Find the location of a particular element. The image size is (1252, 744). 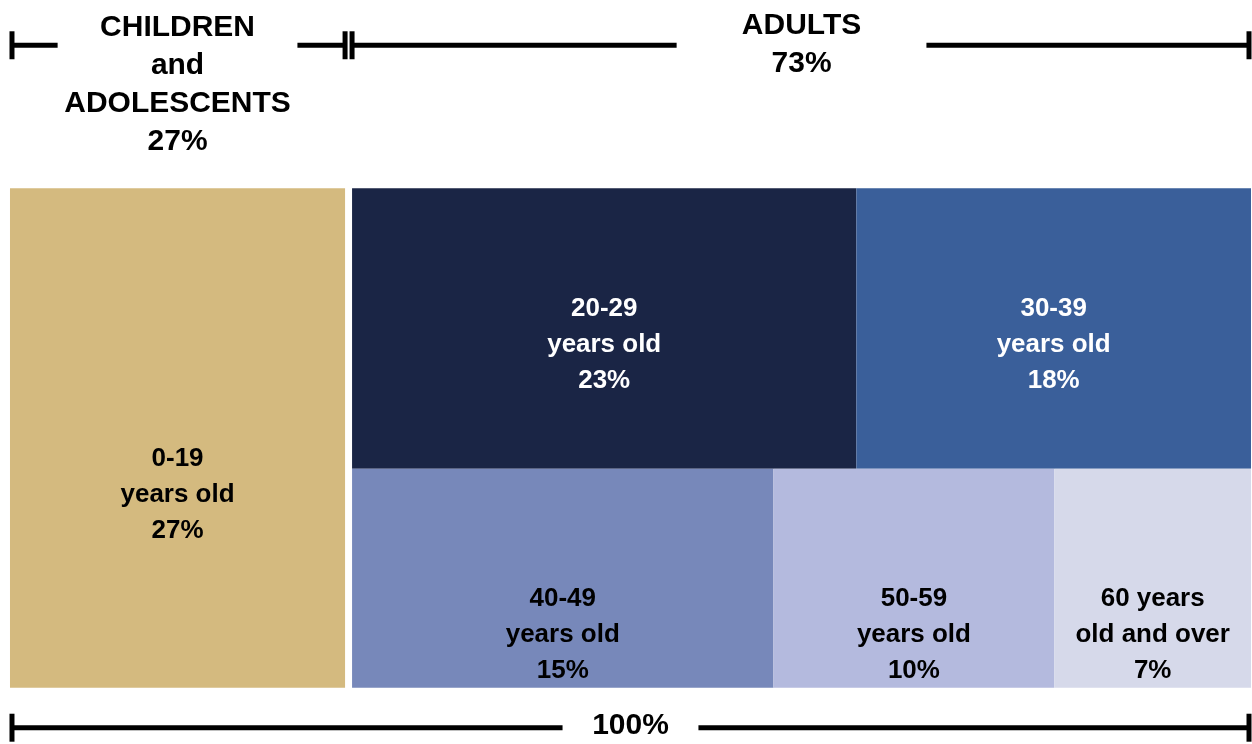

category-label: 30-39 years old is located at coordinates (1053, 325).